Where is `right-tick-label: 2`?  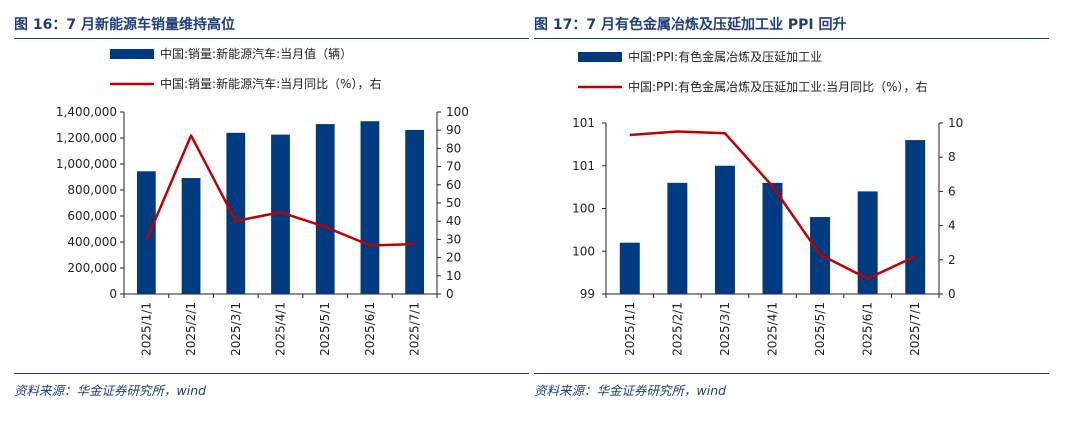
right-tick-label: 2 is located at coordinates (952, 260).